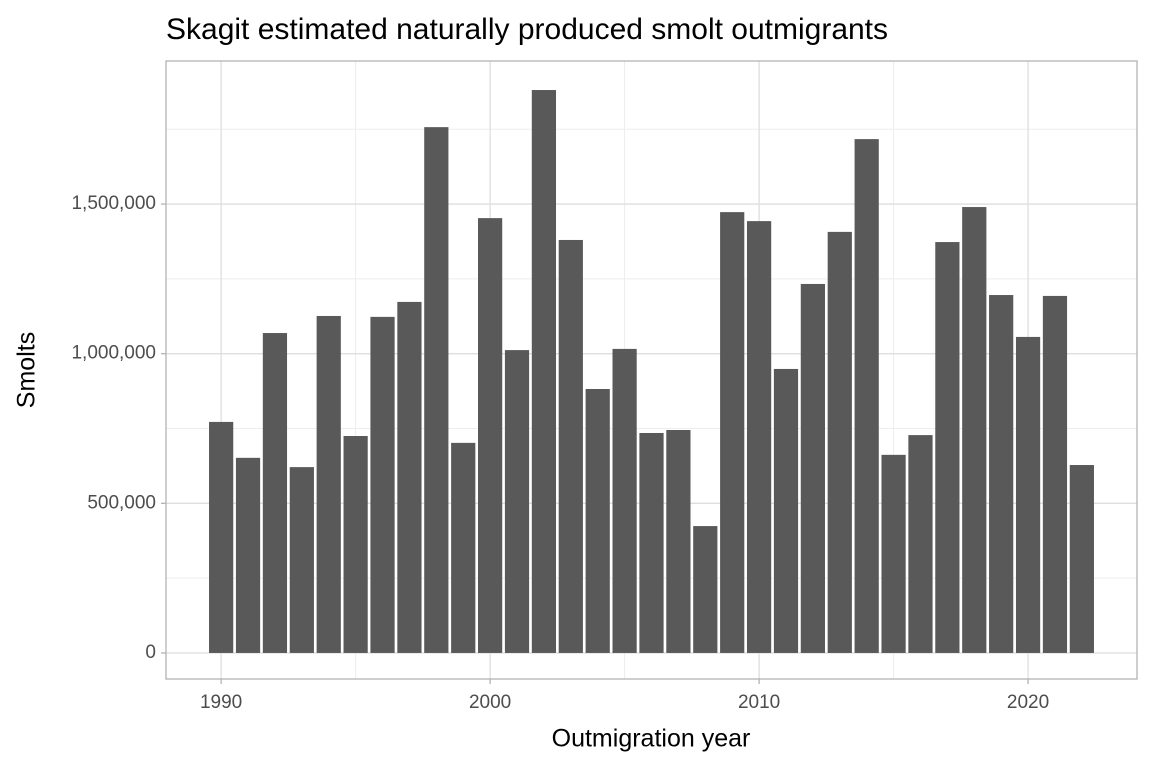  I want to click on x-tick-label: 2010, so click(759, 702).